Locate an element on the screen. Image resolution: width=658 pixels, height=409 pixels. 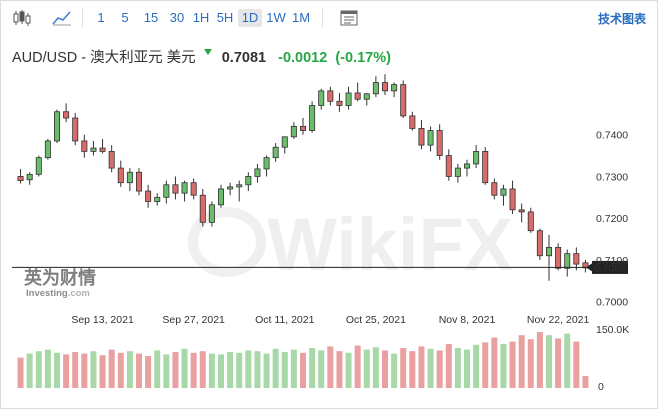
tech-chart-link: 技术图表 is located at coordinates (621, 19).